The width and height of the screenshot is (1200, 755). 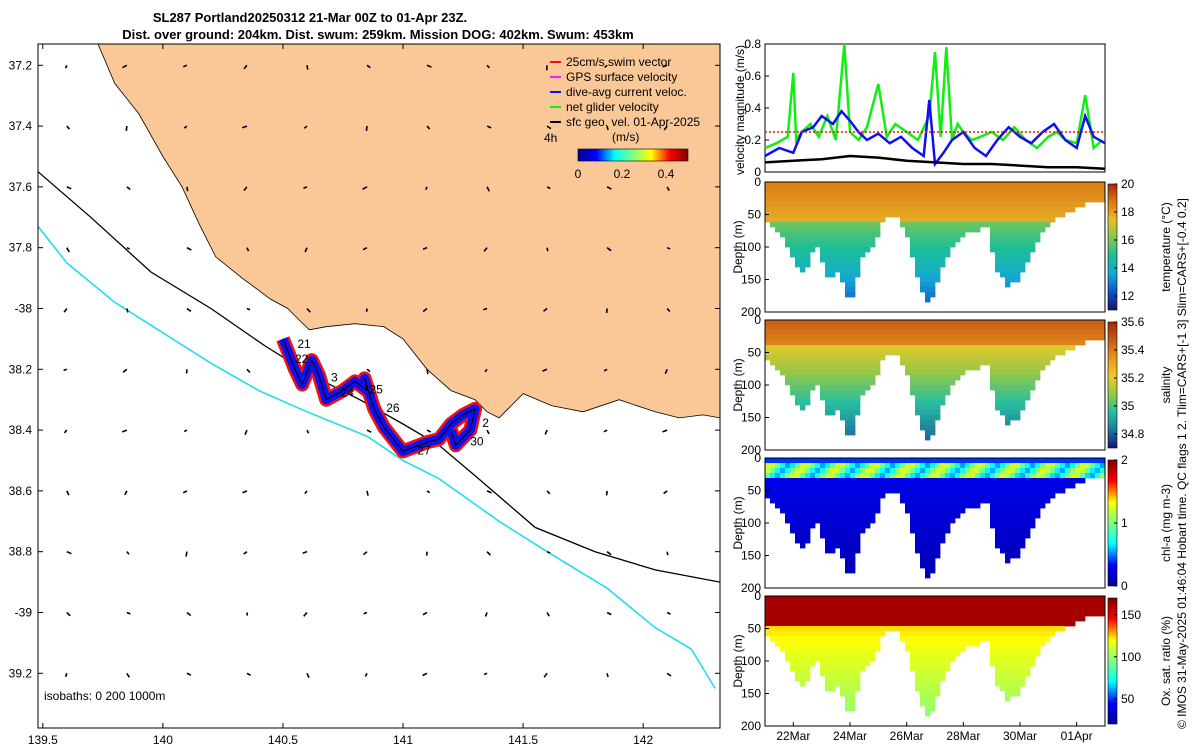 I want to click on colorbar-label: chl-a (mg m-3), so click(x=1166, y=523).